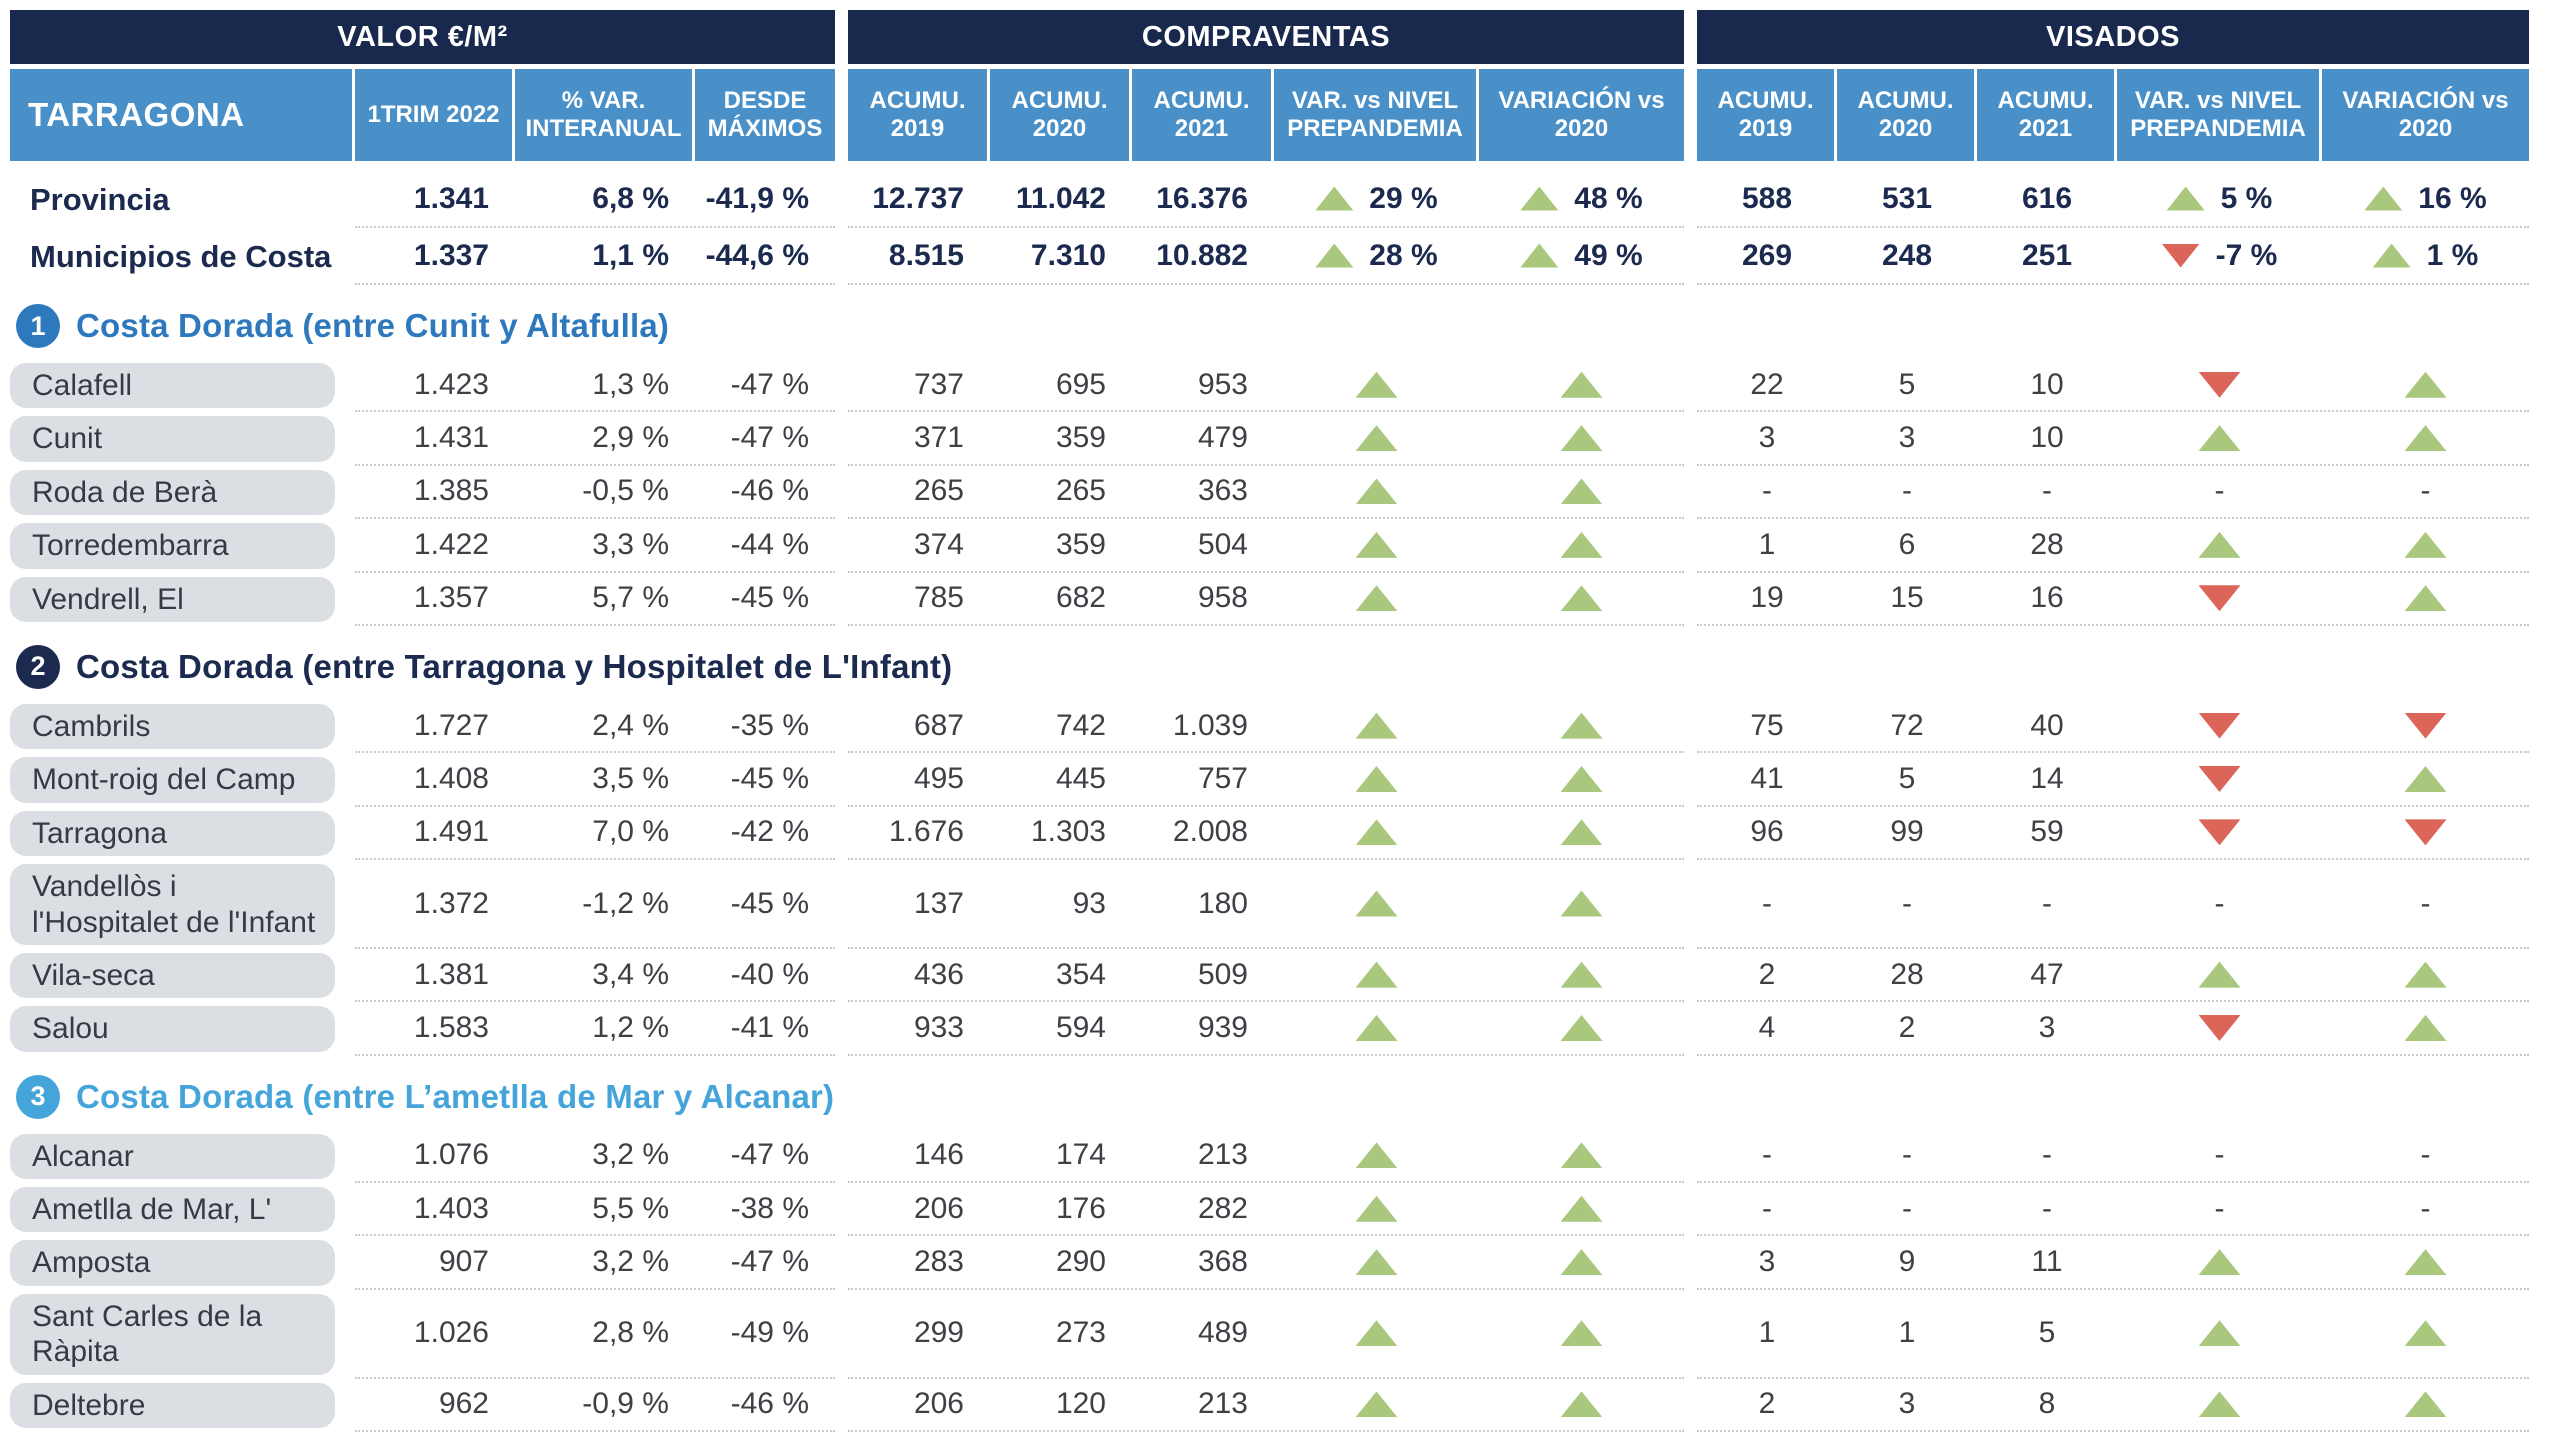 This screenshot has height=1432, width=2560. What do you see at coordinates (1222, 491) in the screenshot?
I see `cell-cv-2021: 363` at bounding box center [1222, 491].